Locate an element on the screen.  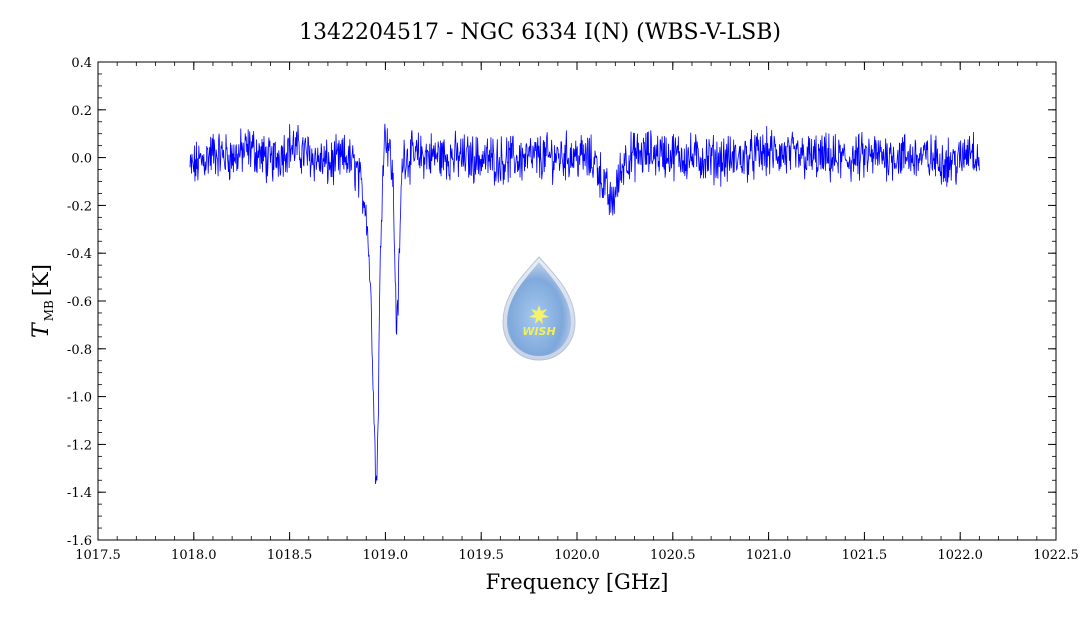
y-tick-label: -1.0 is located at coordinates (79, 398).